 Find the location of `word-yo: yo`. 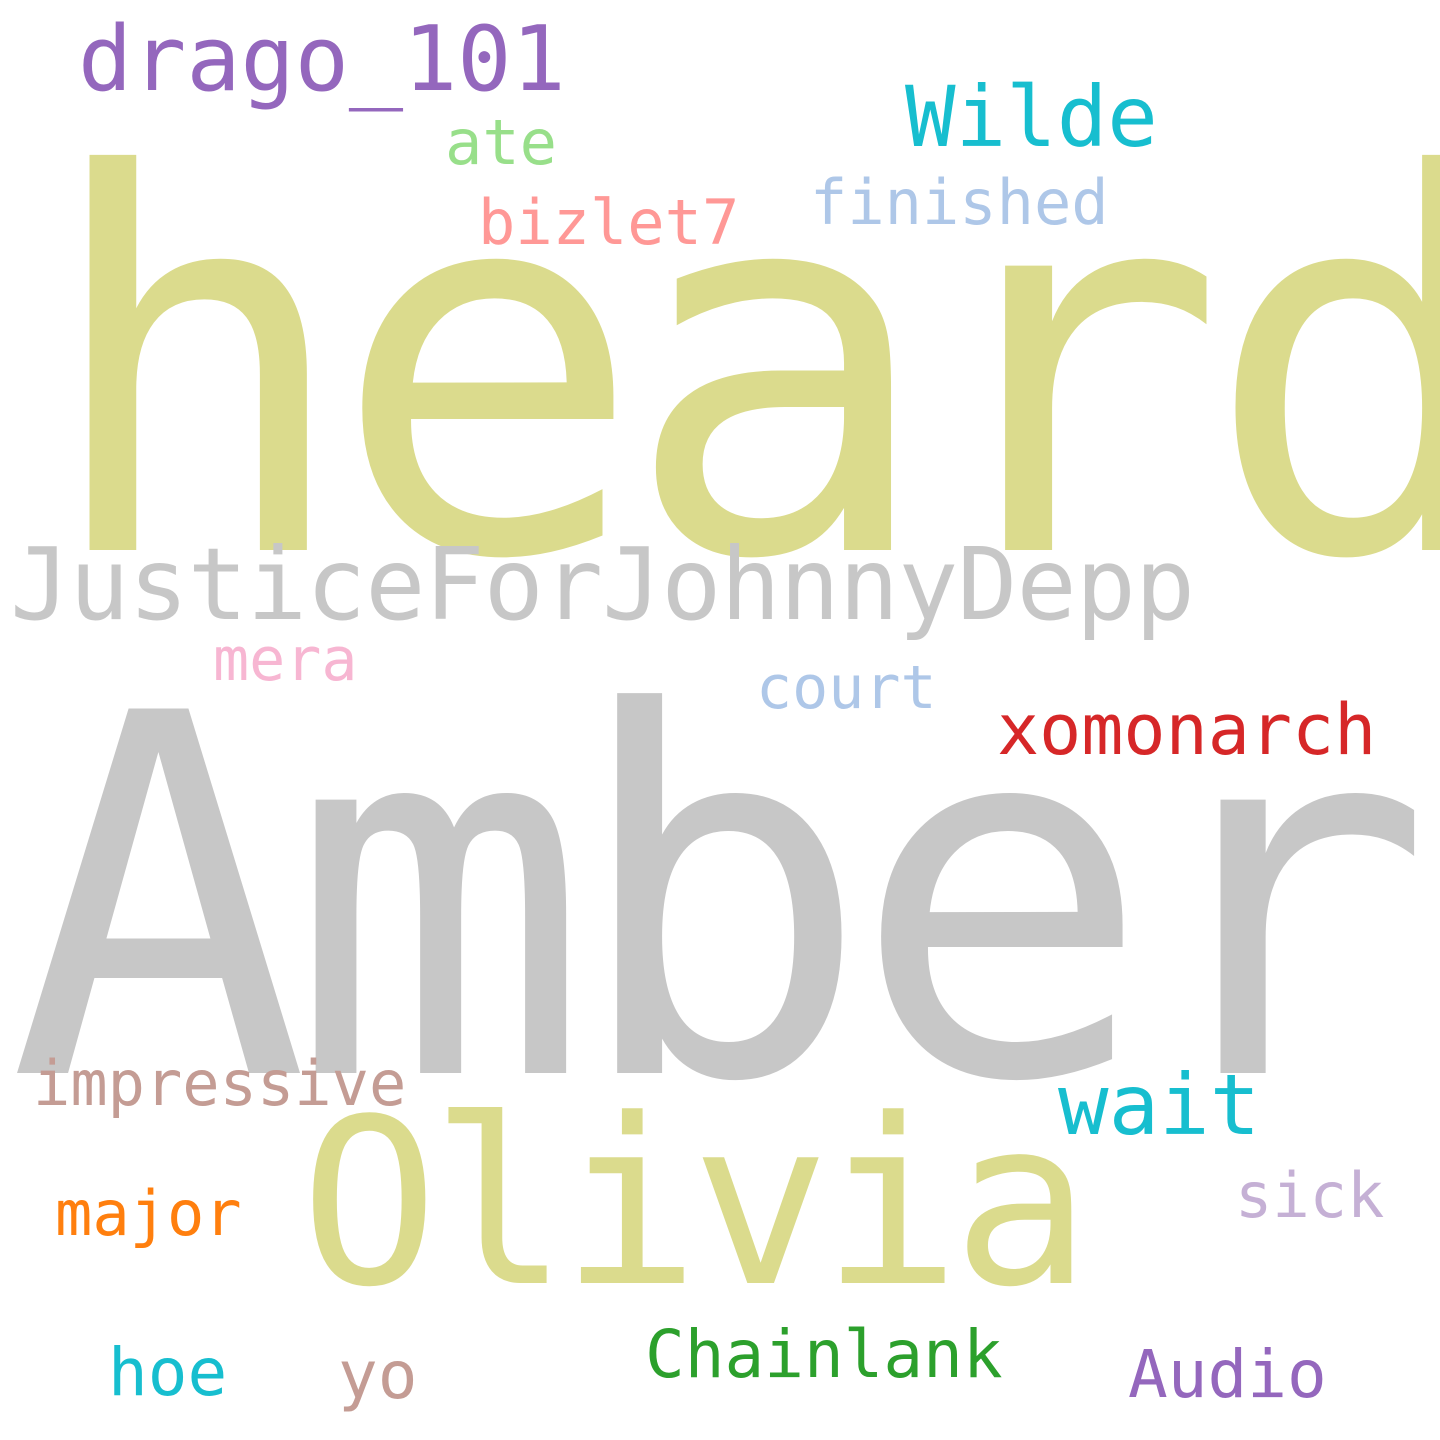

word-yo: yo is located at coordinates (378, 1375).